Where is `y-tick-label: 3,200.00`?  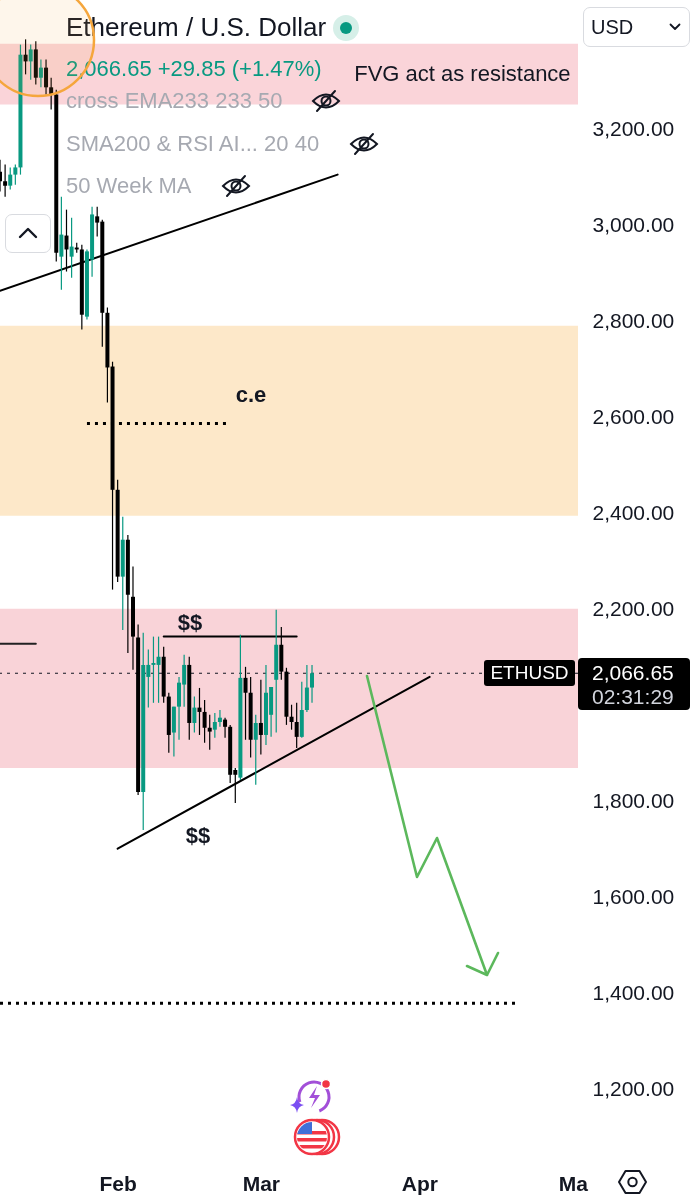 y-tick-label: 3,200.00 is located at coordinates (633, 129).